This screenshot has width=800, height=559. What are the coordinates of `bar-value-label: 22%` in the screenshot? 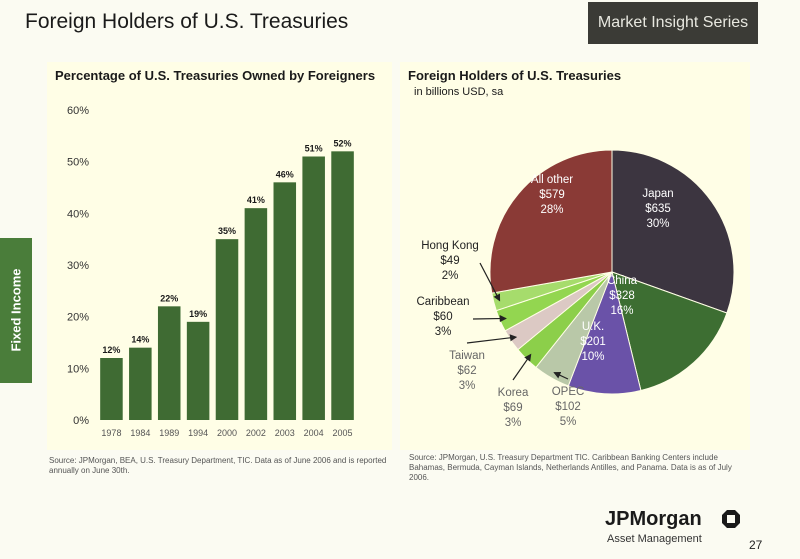 It's located at (169, 298).